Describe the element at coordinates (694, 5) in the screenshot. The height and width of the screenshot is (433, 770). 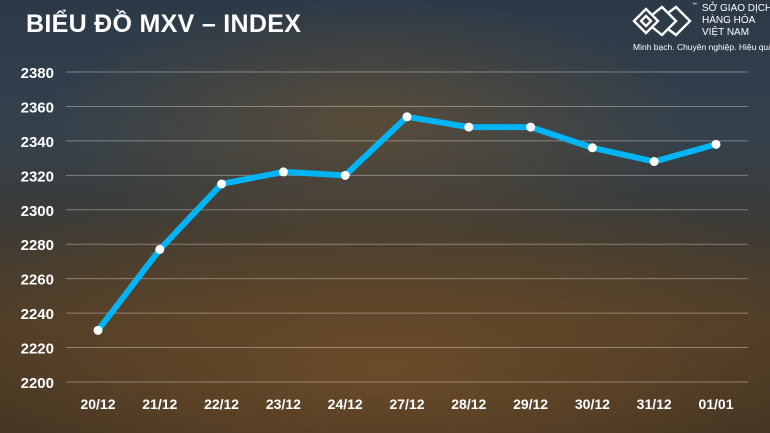
I see `trademark: ™` at that location.